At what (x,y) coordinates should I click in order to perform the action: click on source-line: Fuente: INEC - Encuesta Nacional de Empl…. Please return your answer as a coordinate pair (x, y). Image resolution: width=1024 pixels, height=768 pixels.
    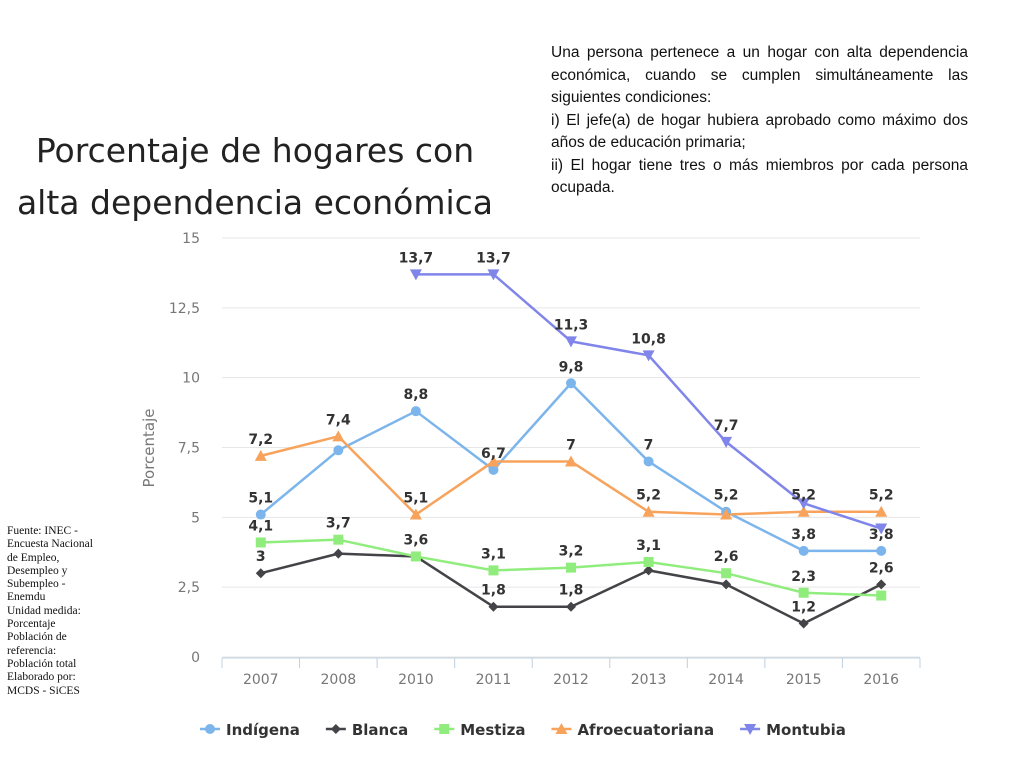
    Looking at the image, I should click on (50, 564).